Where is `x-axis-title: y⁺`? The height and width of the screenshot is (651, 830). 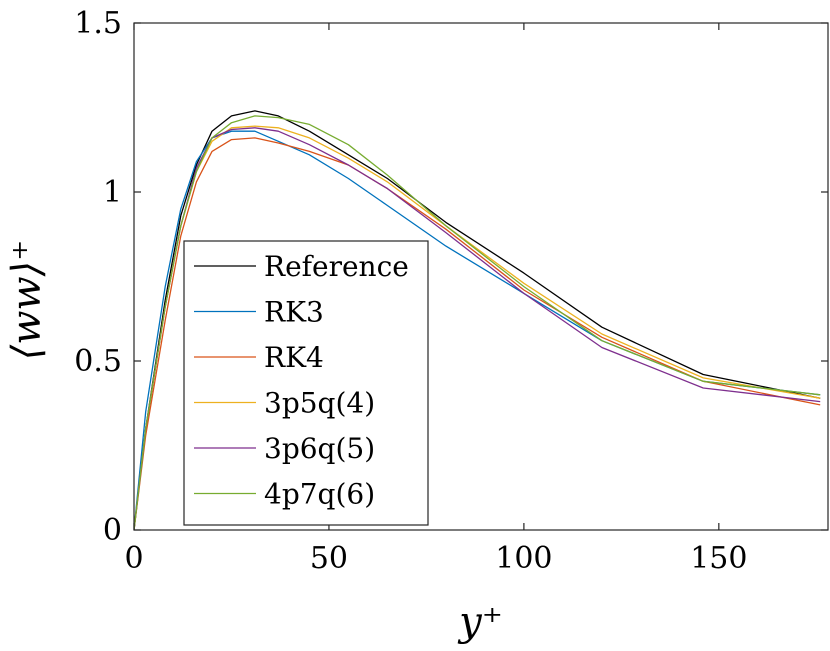 x-axis-title: y⁺ is located at coordinates (480, 622).